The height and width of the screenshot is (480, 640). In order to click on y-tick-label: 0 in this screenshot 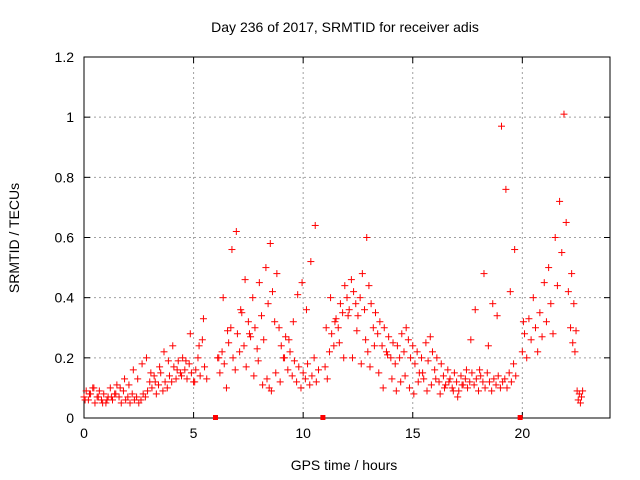, I will do `click(70, 418)`.